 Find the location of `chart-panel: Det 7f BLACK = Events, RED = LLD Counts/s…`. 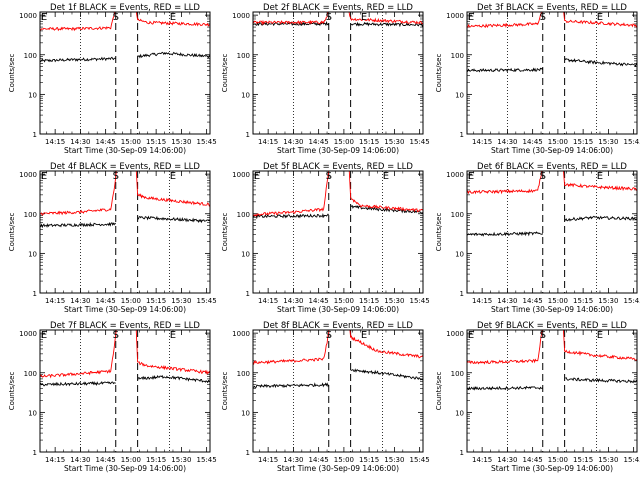

chart-panel: Det 7f BLACK = Events, RED = LLD Counts/s… is located at coordinates (112, 397).